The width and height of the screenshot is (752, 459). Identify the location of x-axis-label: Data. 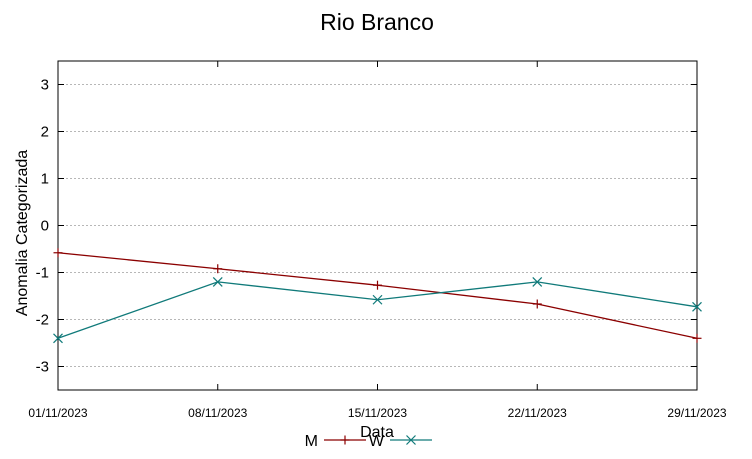
(377, 432).